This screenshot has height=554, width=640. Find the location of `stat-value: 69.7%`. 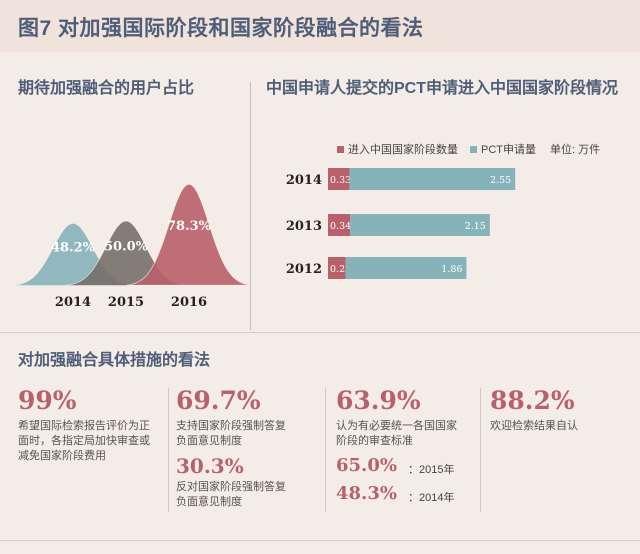

stat-value: 69.7% is located at coordinates (218, 400).